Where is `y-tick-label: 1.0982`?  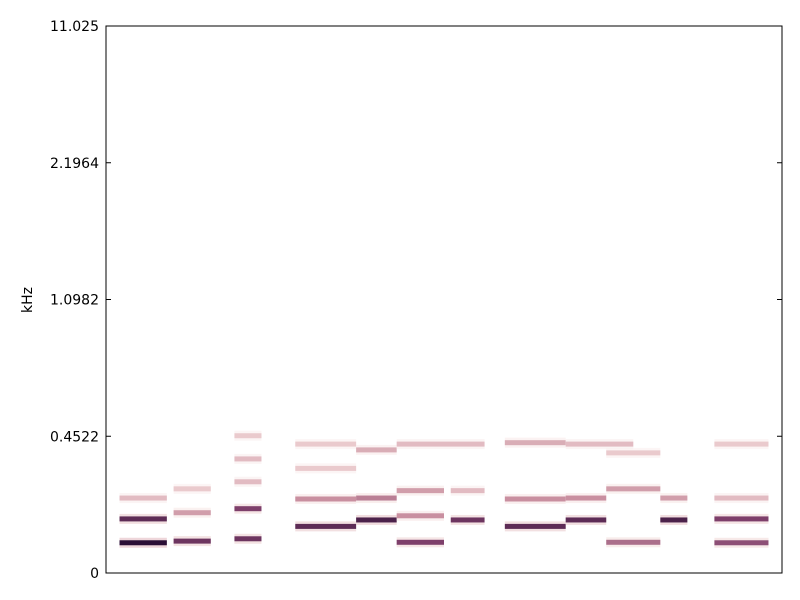
y-tick-label: 1.0982 is located at coordinates (74, 301).